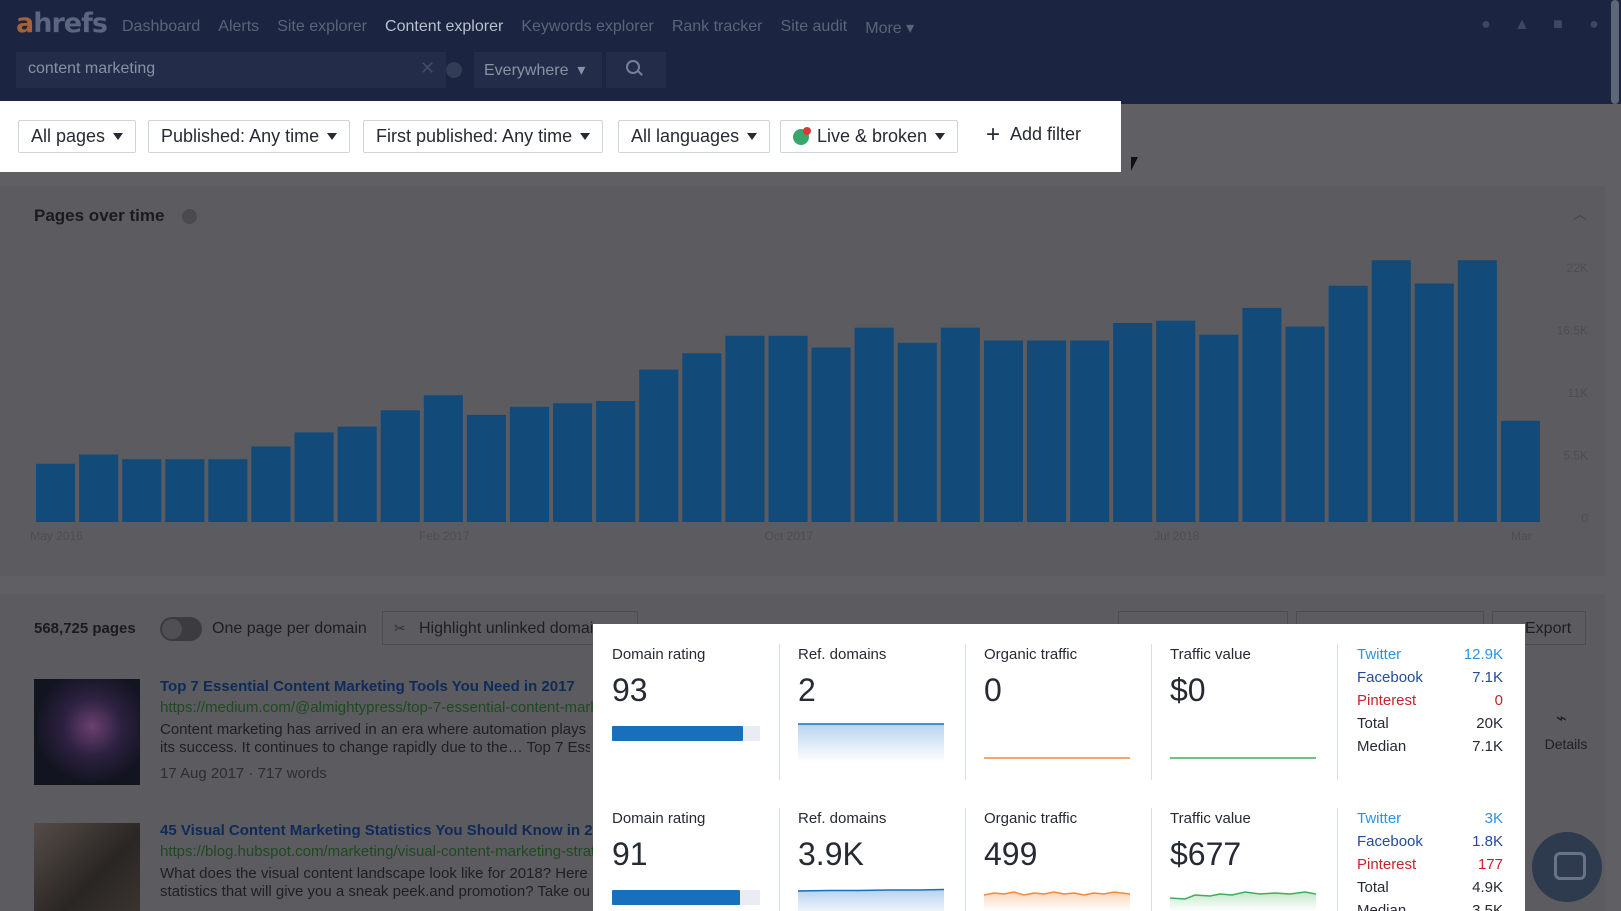 The height and width of the screenshot is (911, 1621). Describe the element at coordinates (1584, 518) in the screenshot. I see `y-tick-label: 0` at that location.